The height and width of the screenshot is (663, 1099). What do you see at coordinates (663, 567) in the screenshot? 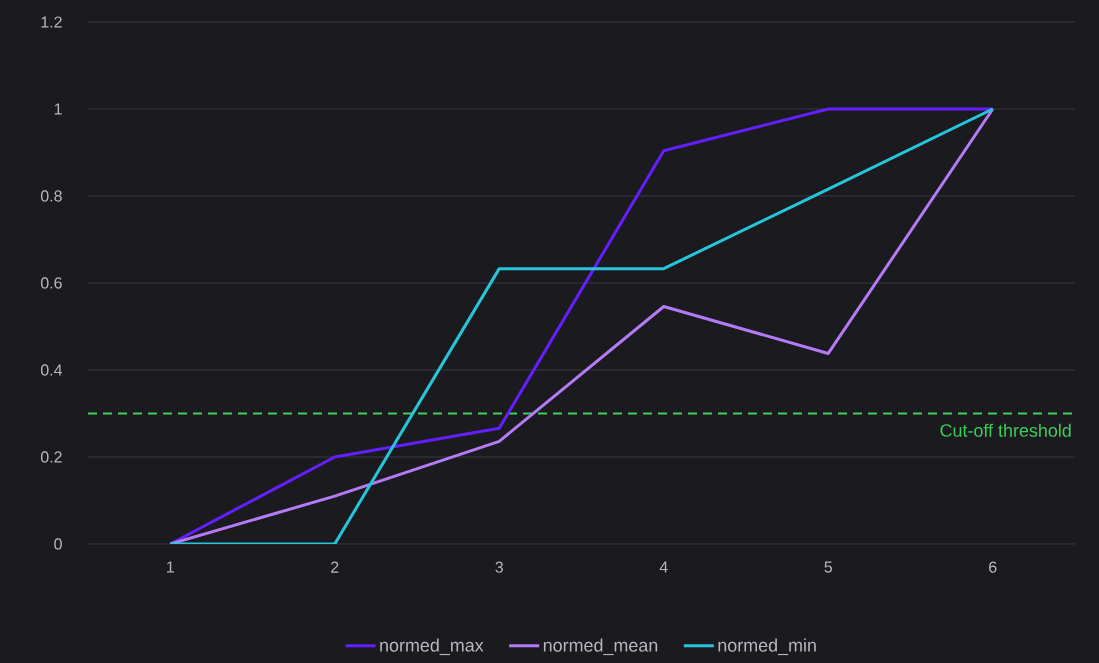
I see `x-tick-label: 4` at bounding box center [663, 567].